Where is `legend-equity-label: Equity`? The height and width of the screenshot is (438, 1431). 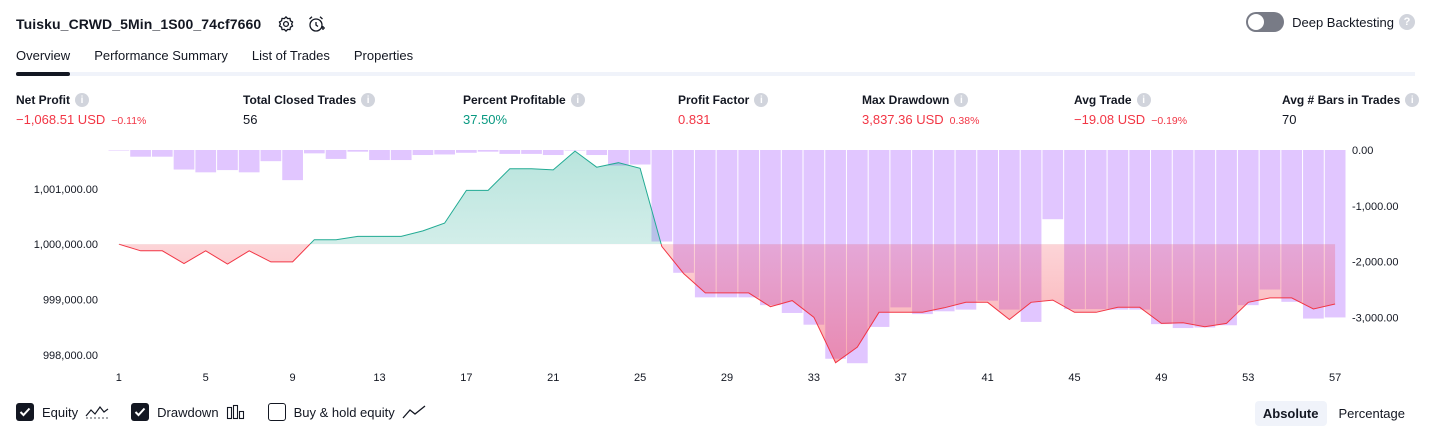 legend-equity-label: Equity is located at coordinates (60, 412).